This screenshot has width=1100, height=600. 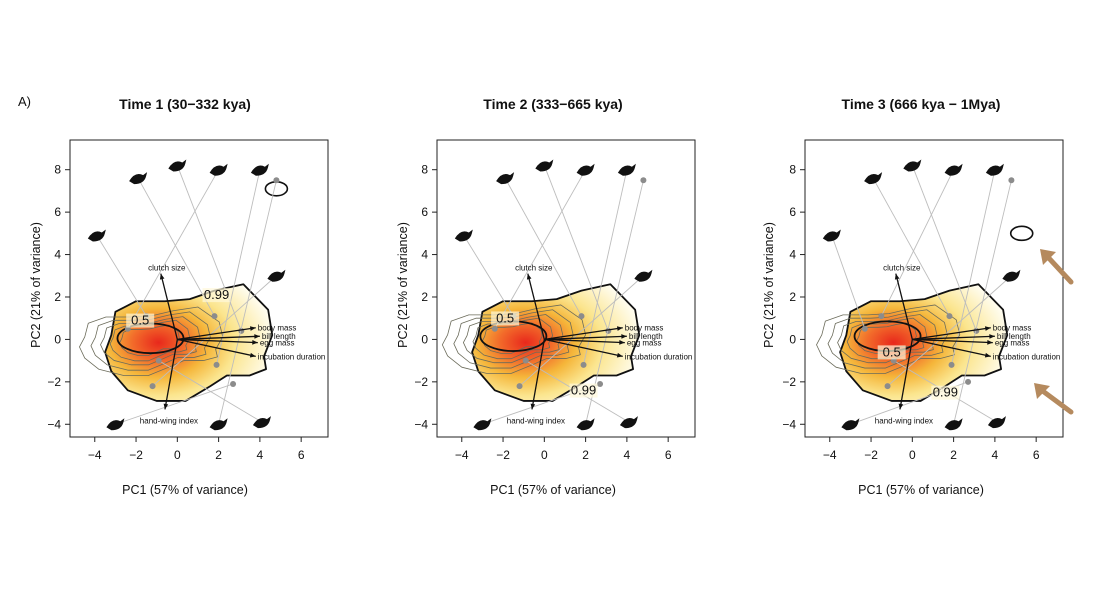 I want to click on panel2-xlabel: PC1 (57% of variance), so click(x=553, y=490).